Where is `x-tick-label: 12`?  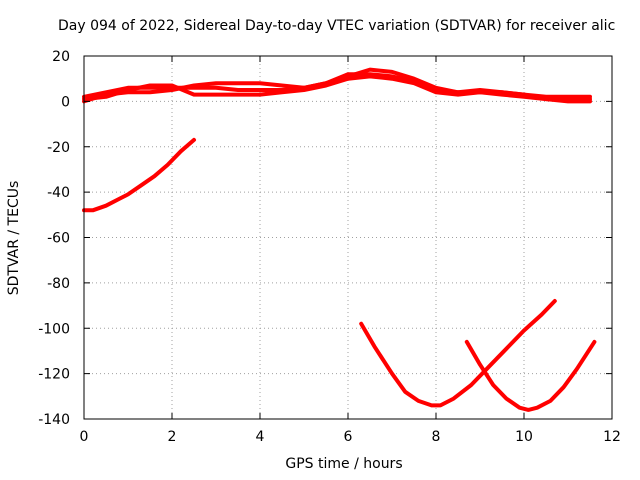 x-tick-label: 12 is located at coordinates (612, 437).